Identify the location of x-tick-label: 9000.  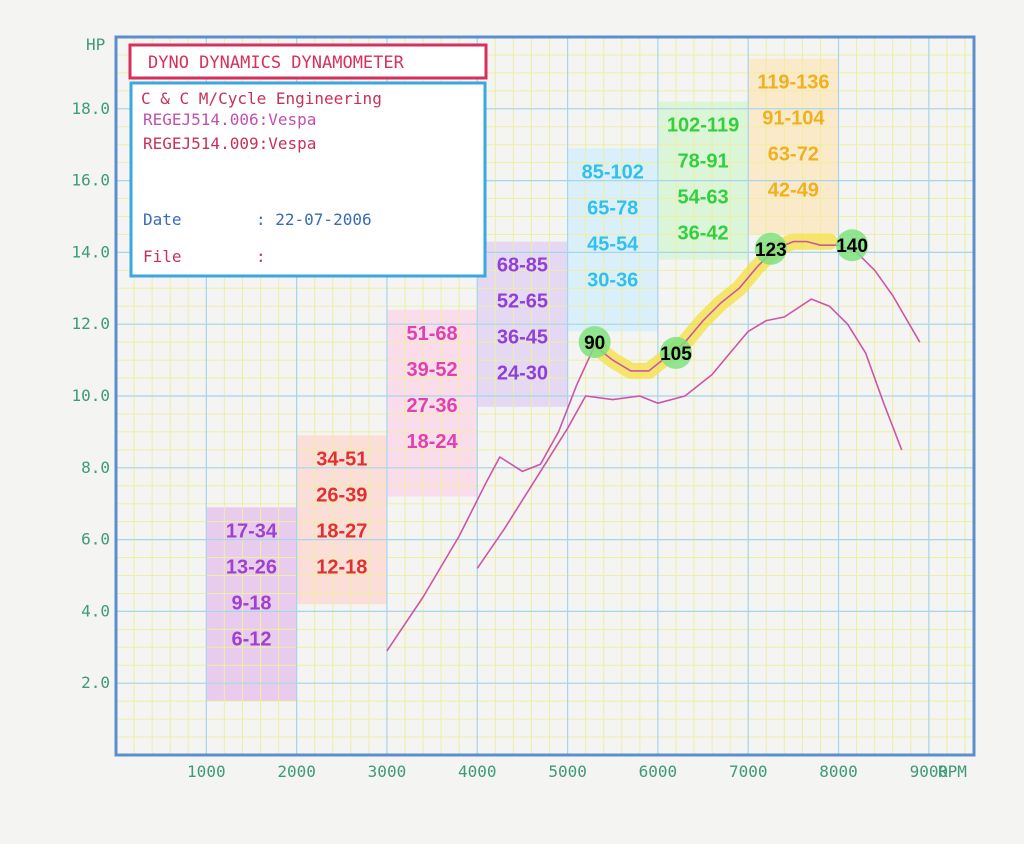
(929, 771).